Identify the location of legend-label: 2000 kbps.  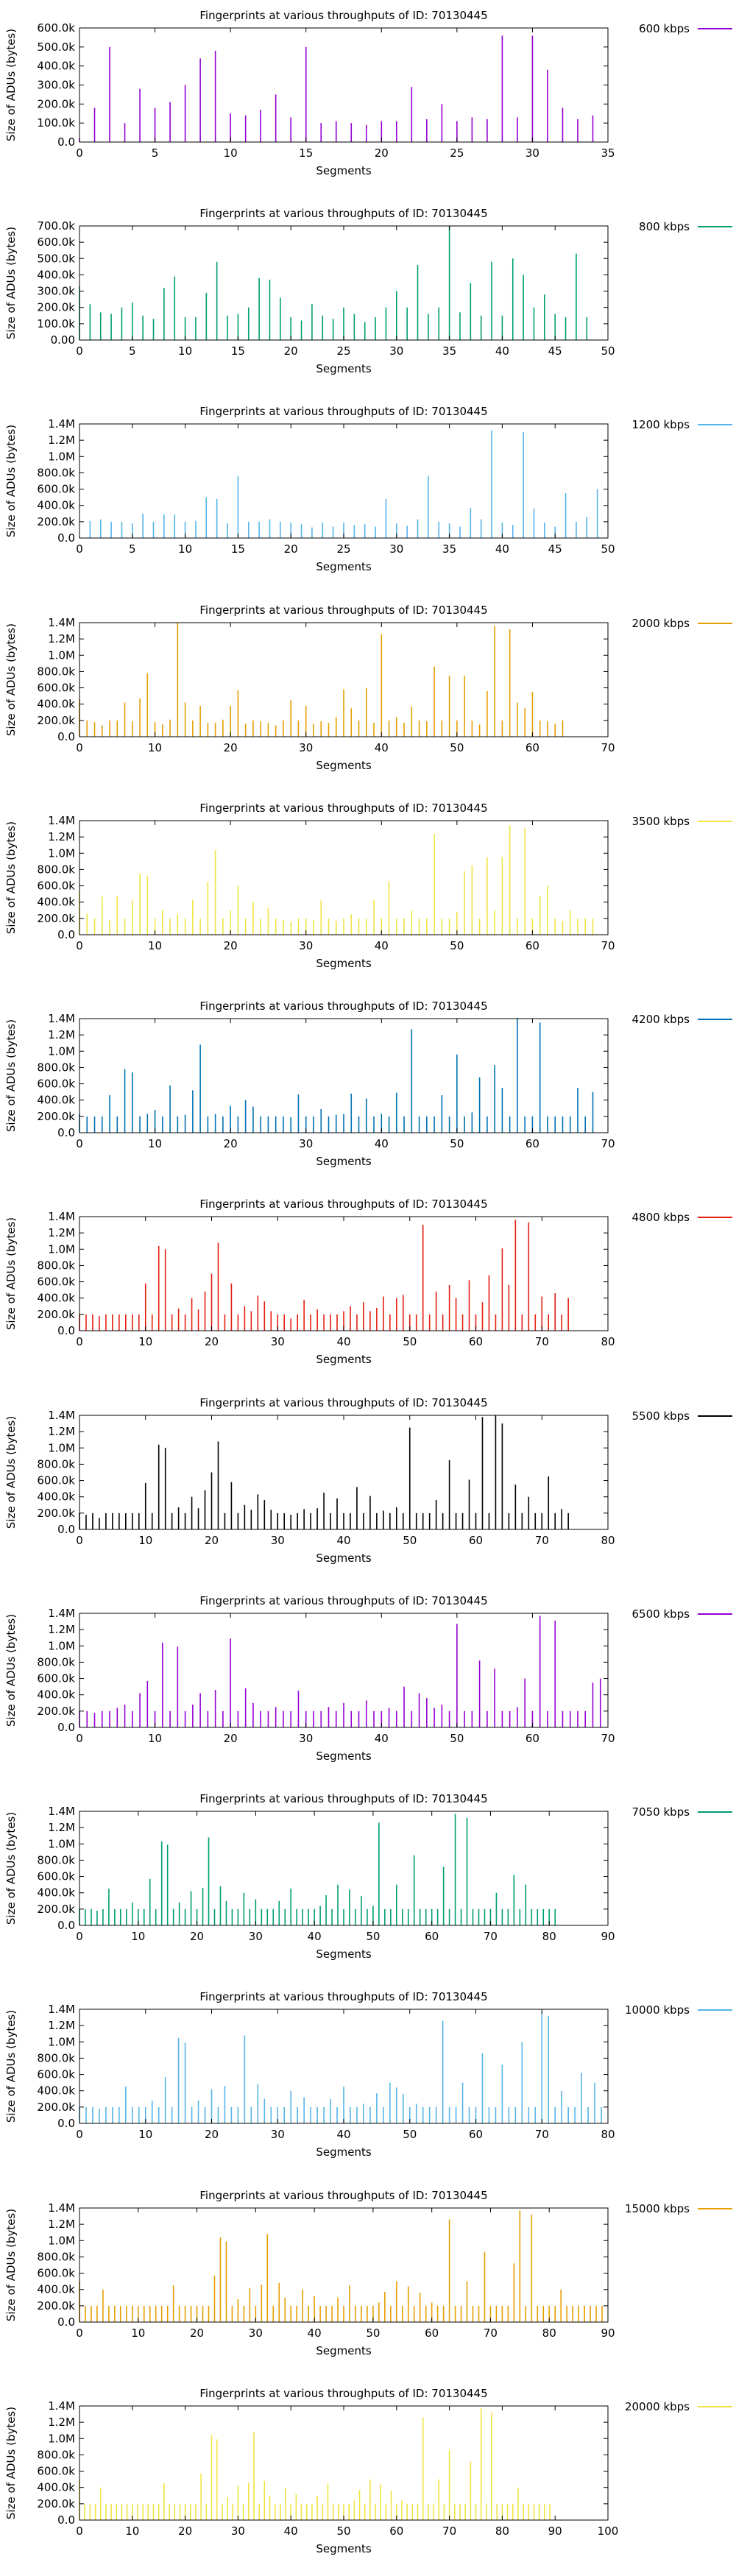
(661, 623).